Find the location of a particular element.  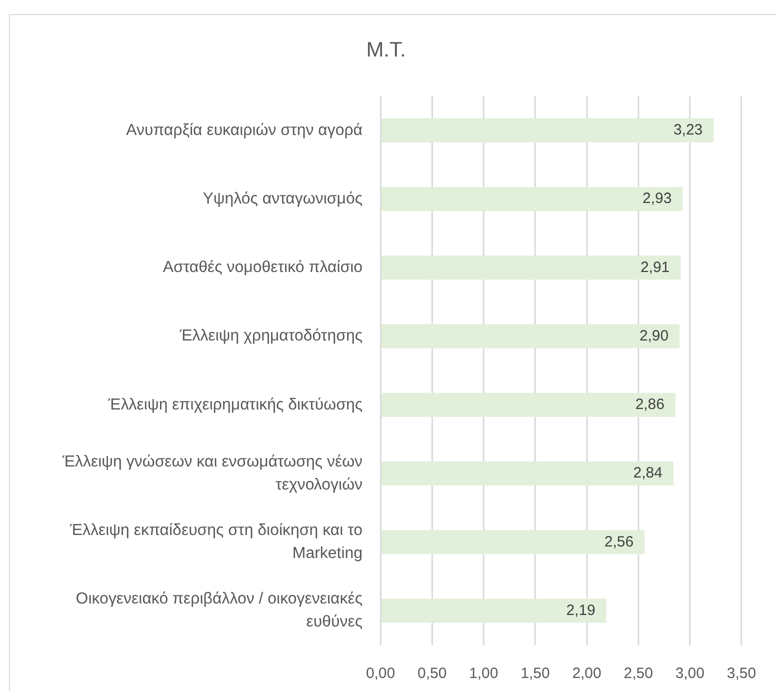

y-tick-label: Ανυπαρξία ευκαιριών στην αγορά is located at coordinates (244, 130).